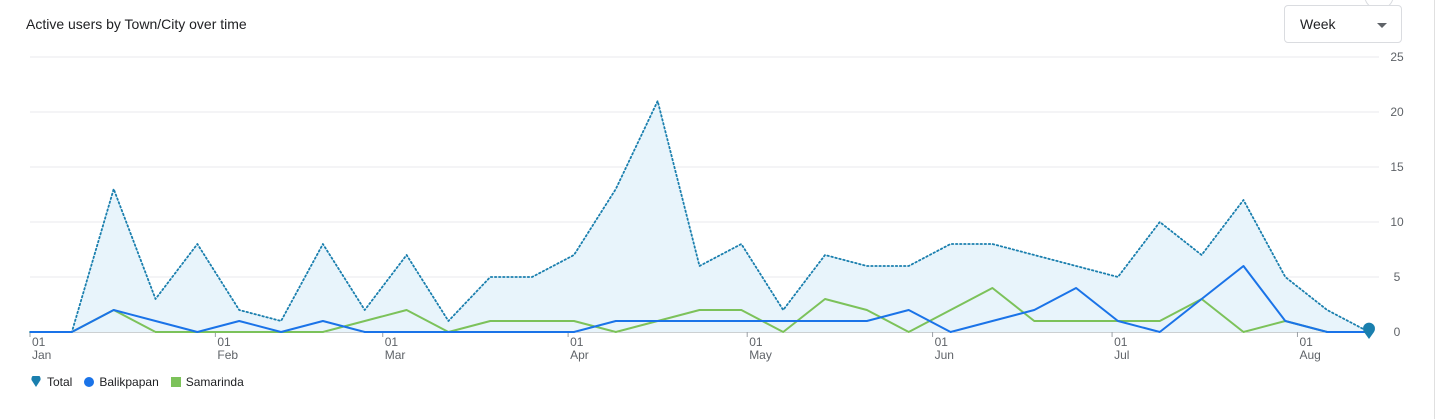  Describe the element at coordinates (1397, 57) in the screenshot. I see `y-tick-label: 25` at that location.